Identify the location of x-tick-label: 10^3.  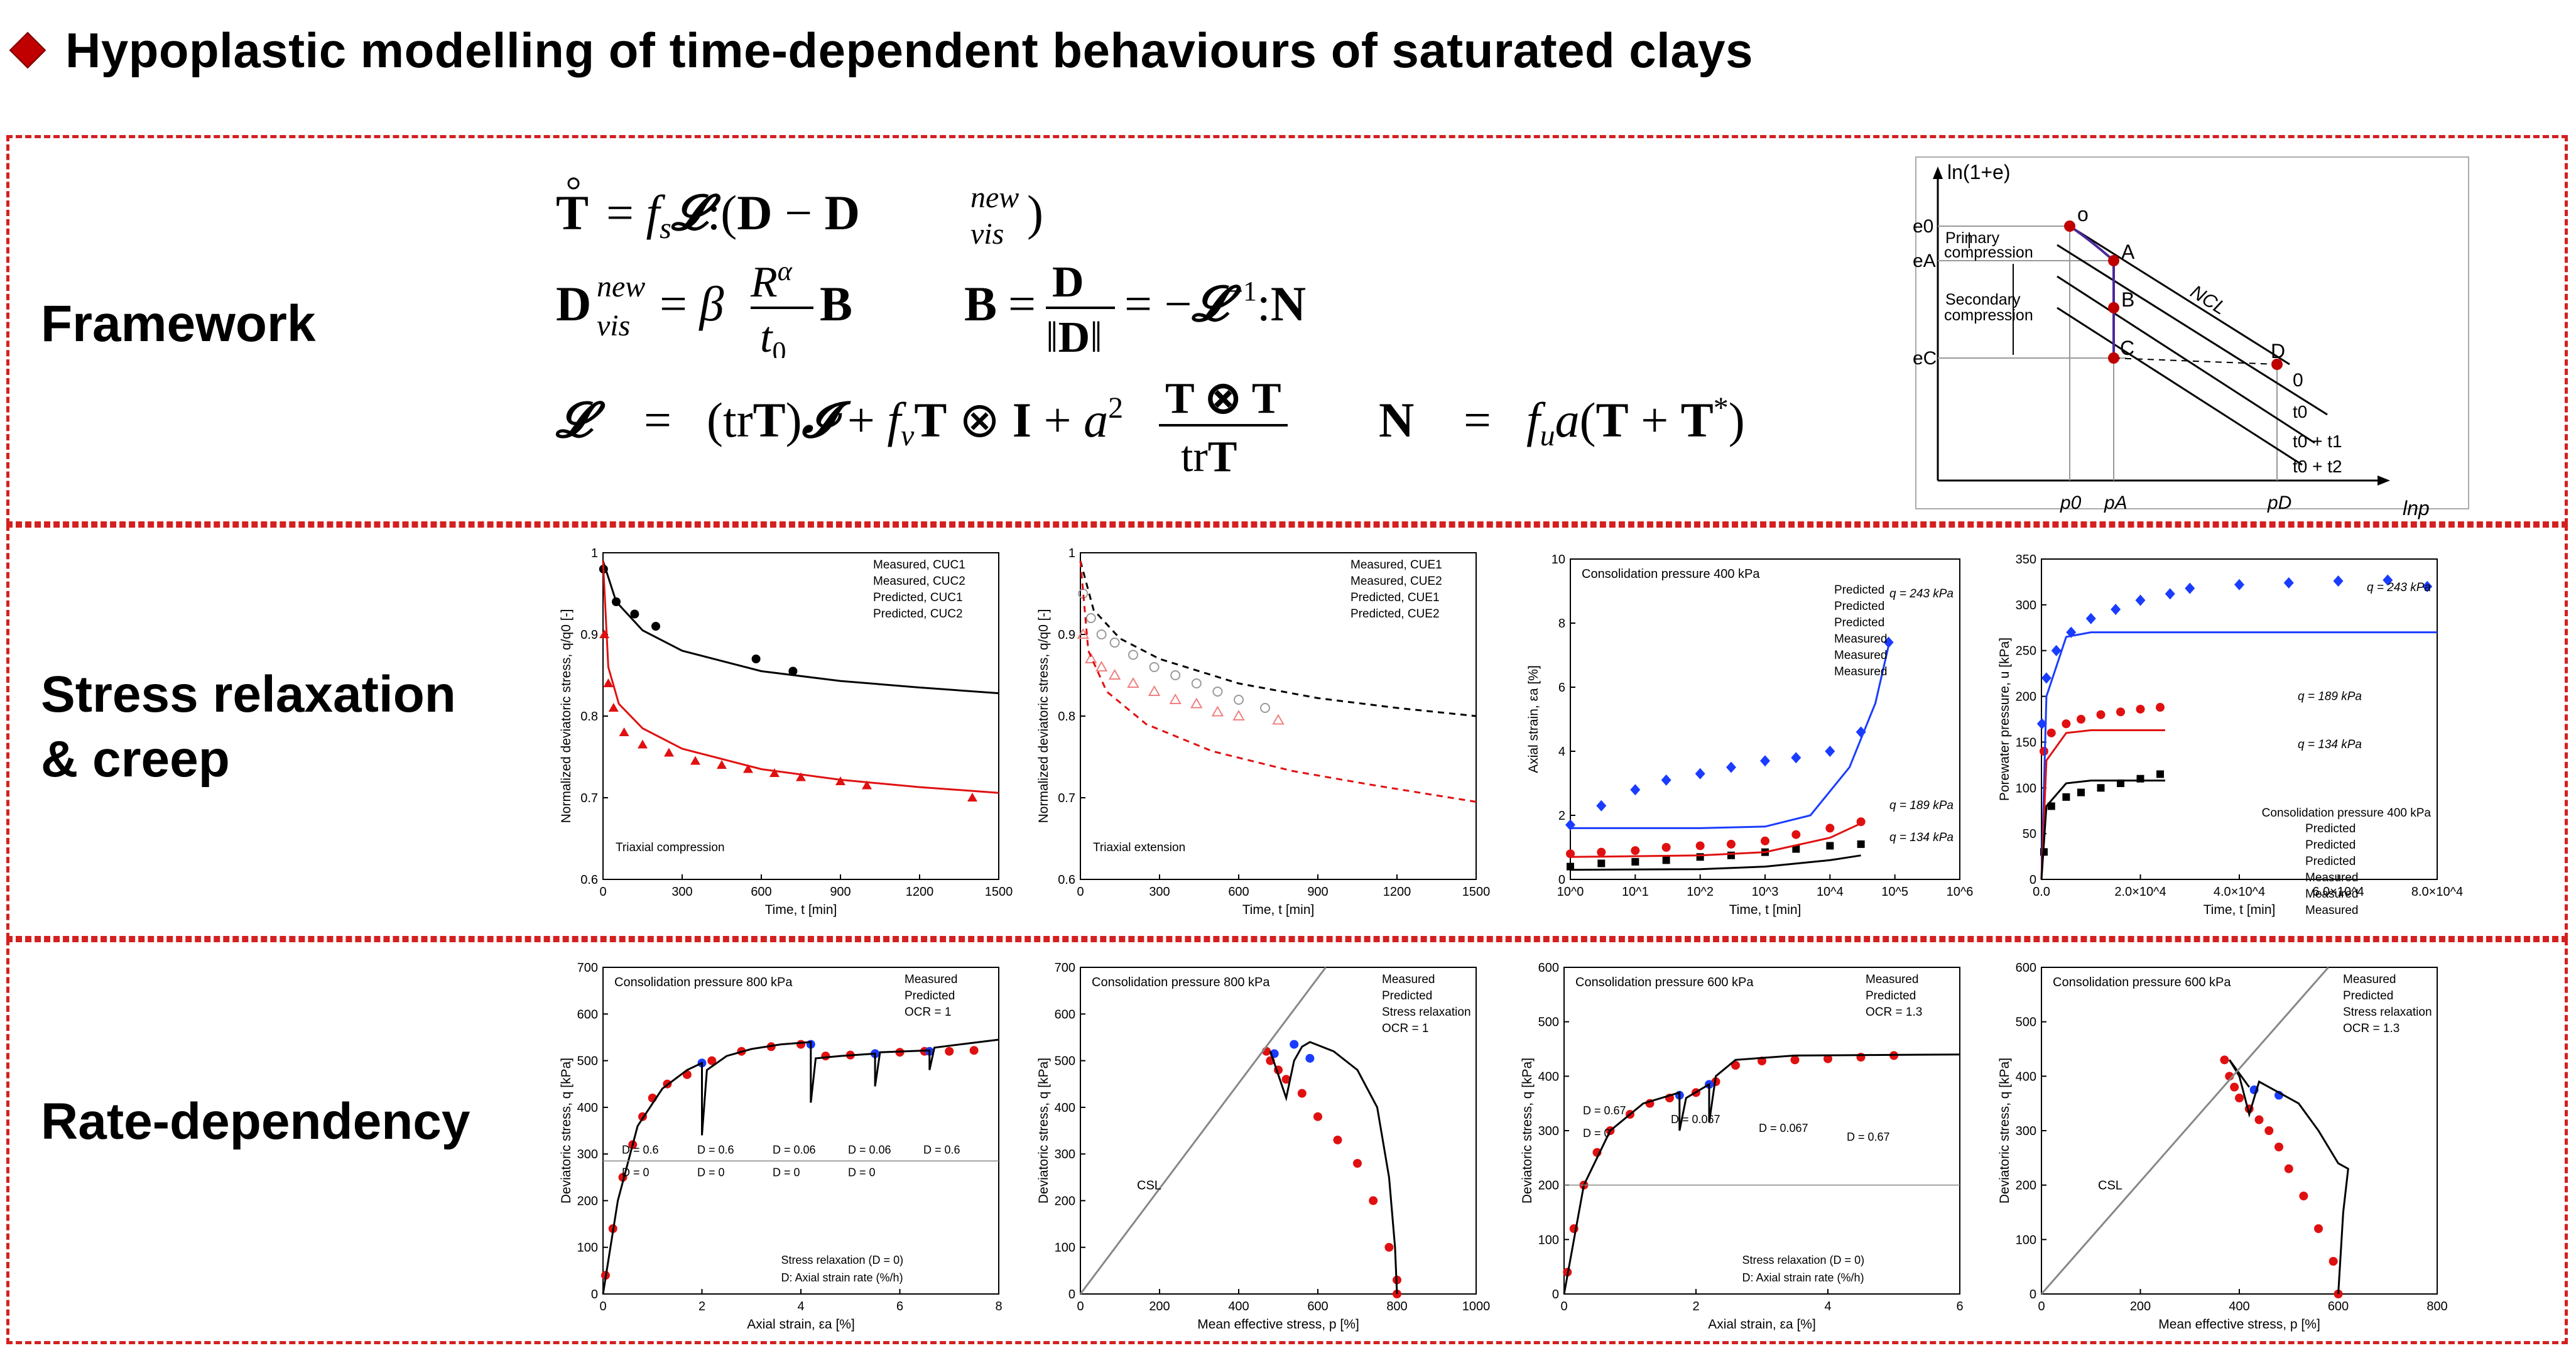
(1765, 892).